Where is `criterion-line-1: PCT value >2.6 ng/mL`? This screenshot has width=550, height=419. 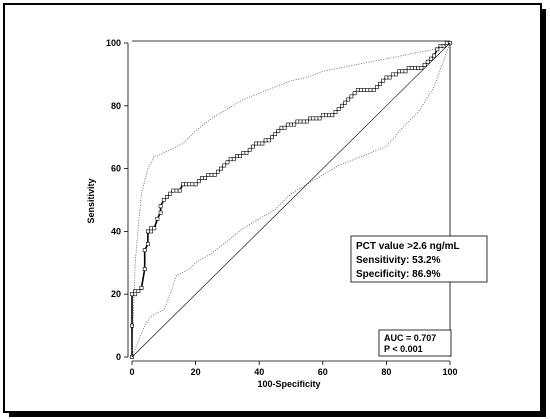
criterion-line-1: PCT value >2.6 ng/mL is located at coordinates (408, 246).